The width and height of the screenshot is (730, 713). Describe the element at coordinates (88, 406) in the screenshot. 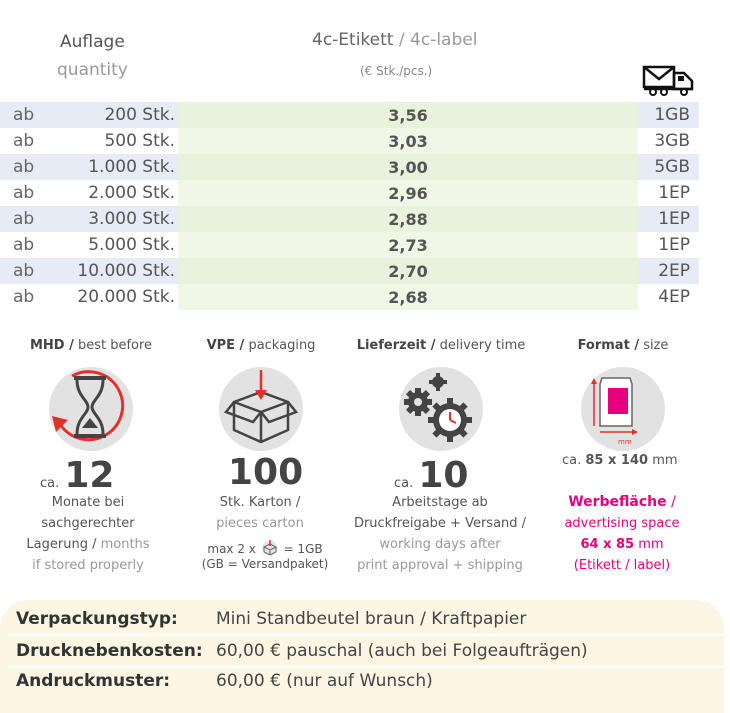

I see `hourglass-icon` at that location.